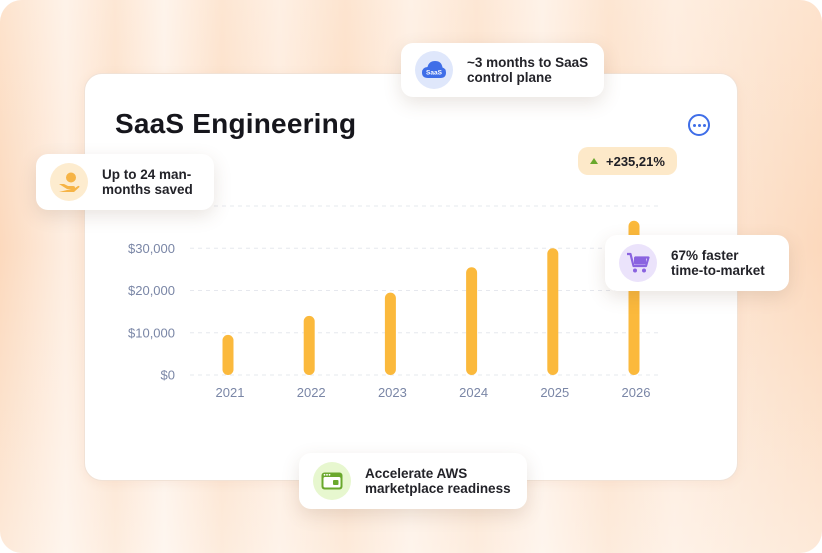  Describe the element at coordinates (236, 123) in the screenshot. I see `page-title: SaaS Engineering` at that location.